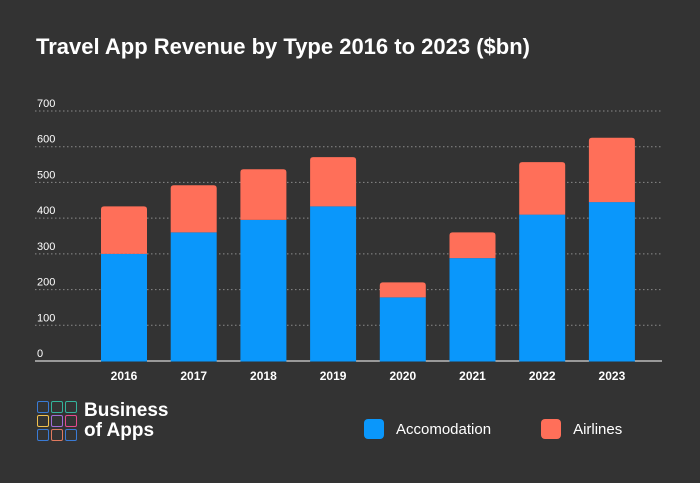 The width and height of the screenshot is (700, 483). What do you see at coordinates (542, 188) in the screenshot?
I see `bar-airlines-2022` at bounding box center [542, 188].